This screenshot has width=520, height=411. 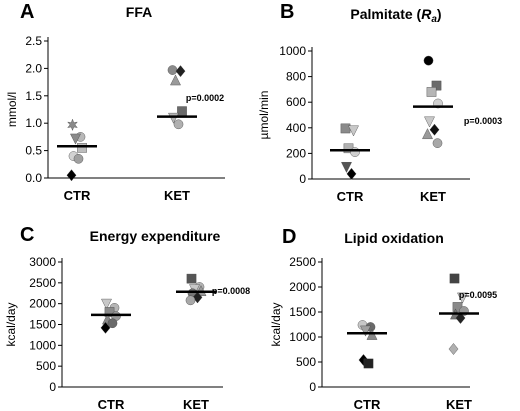 I want to click on panel-title-text: Energy expenditure, so click(x=155, y=236).